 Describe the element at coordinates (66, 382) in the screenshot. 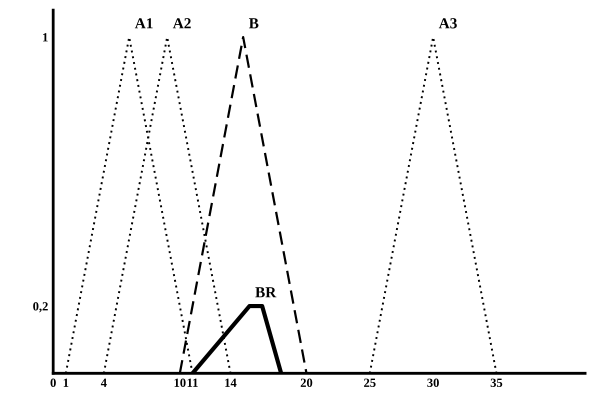

I see `x-tick-label: 1` at that location.